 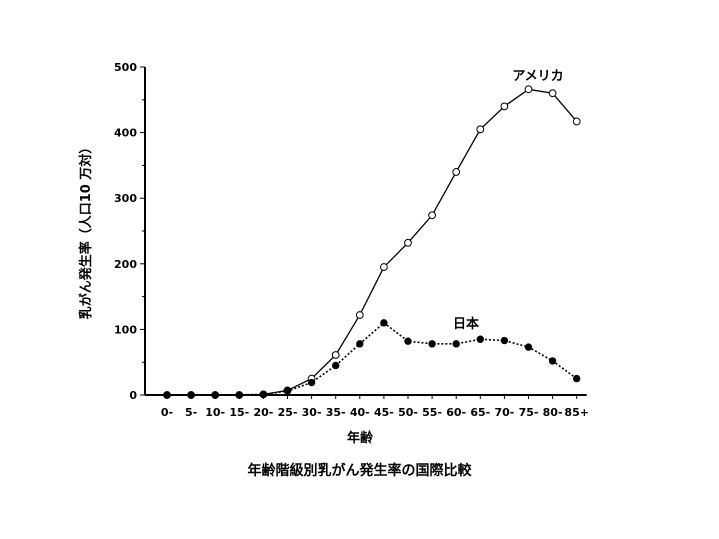 I want to click on x-tick-label: 20-, so click(x=263, y=412).